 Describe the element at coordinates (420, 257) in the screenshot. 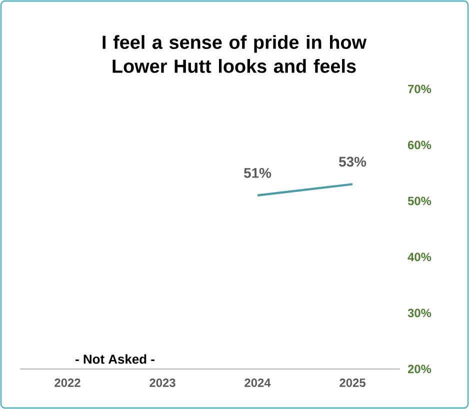

I see `y-tick-label: 40%` at that location.